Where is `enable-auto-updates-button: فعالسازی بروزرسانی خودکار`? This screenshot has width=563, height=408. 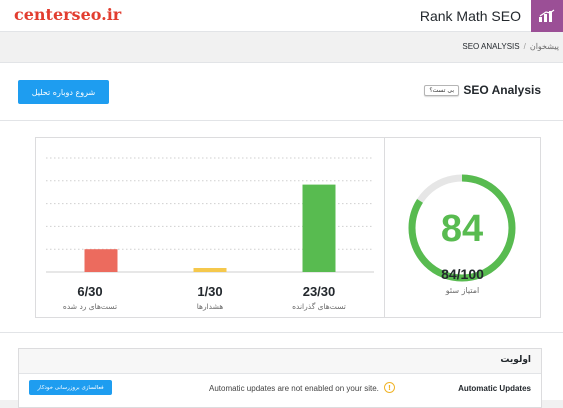
enable-auto-updates-button: فعالسازی بروزرسانی خودکار is located at coordinates (70, 387).